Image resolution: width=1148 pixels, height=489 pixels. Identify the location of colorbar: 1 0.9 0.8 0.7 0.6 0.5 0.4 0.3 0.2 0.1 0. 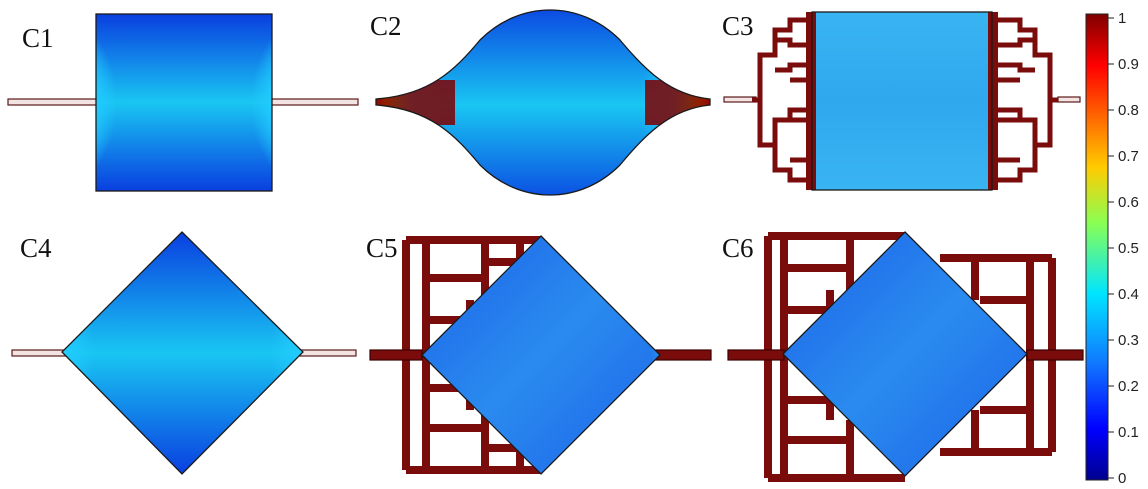
(1112, 248).